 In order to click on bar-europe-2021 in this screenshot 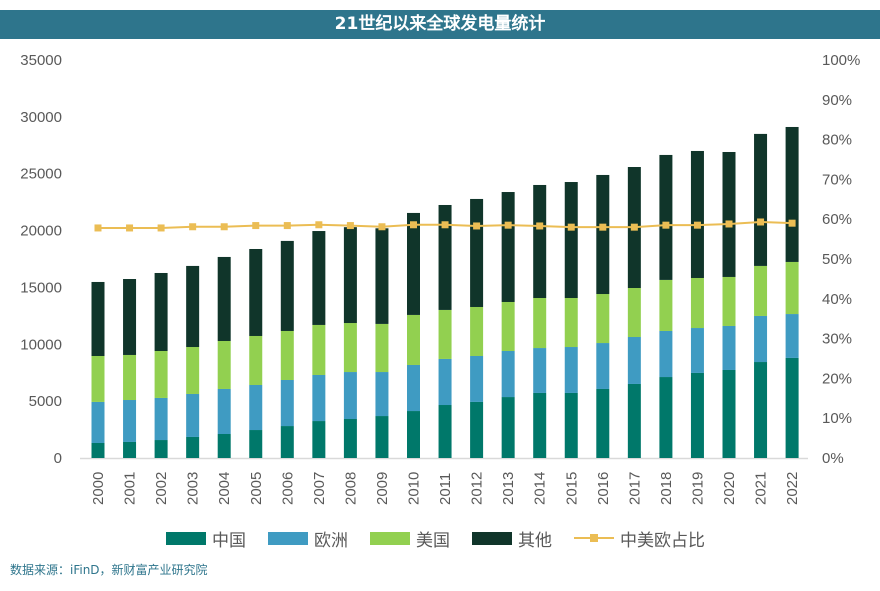, I will do `click(761, 339)`.